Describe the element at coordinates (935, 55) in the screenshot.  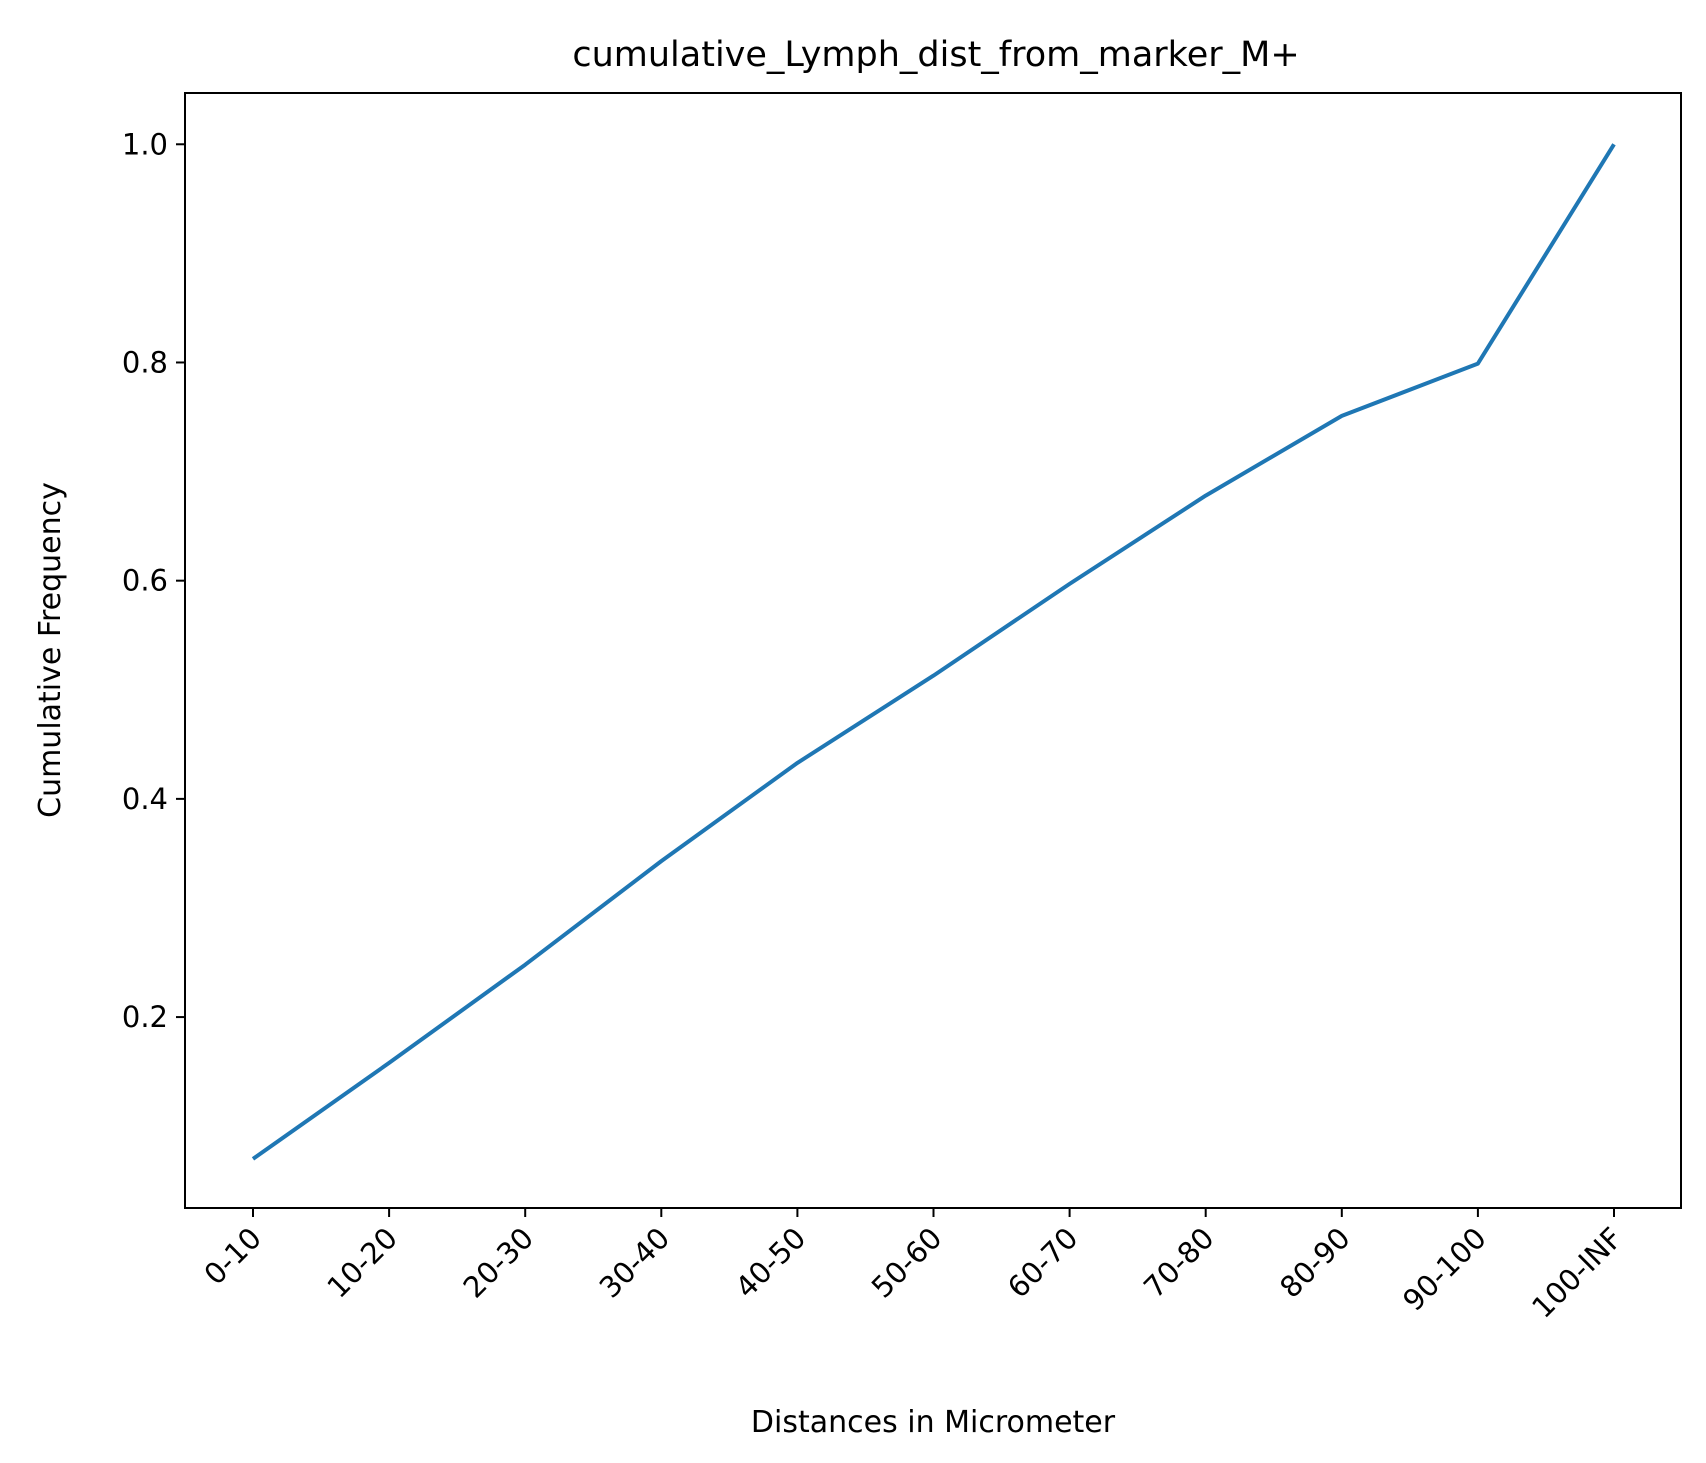
I see `chart-title: cumulative_Lymph_dist_from_marker_M+` at that location.